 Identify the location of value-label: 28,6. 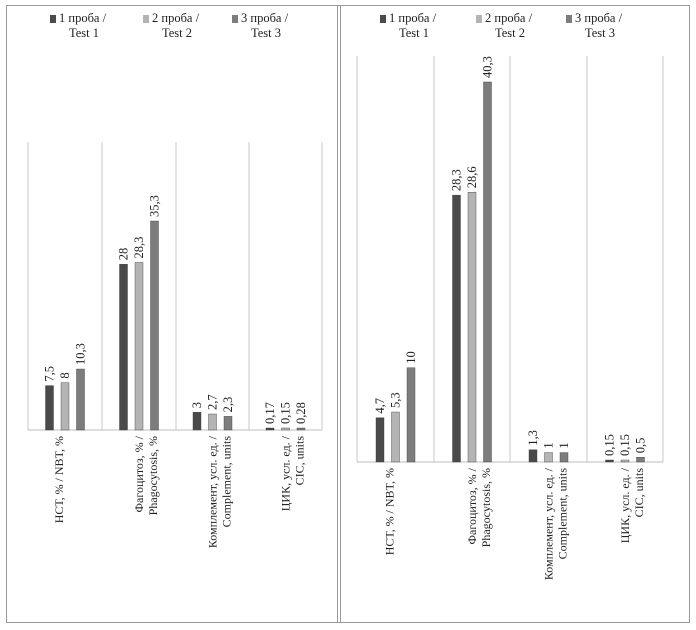
(472, 177).